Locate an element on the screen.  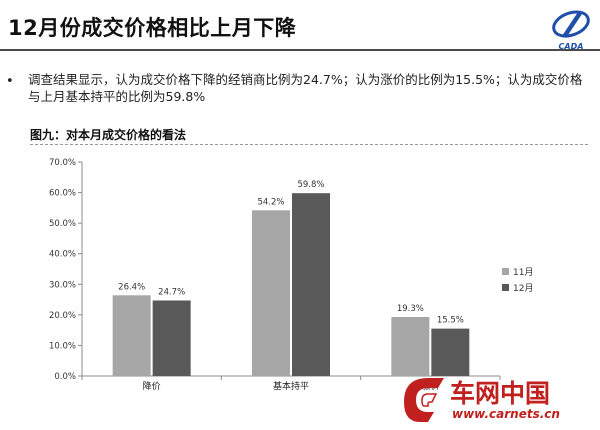
y-tick-label: 50.0% is located at coordinates (62, 224).